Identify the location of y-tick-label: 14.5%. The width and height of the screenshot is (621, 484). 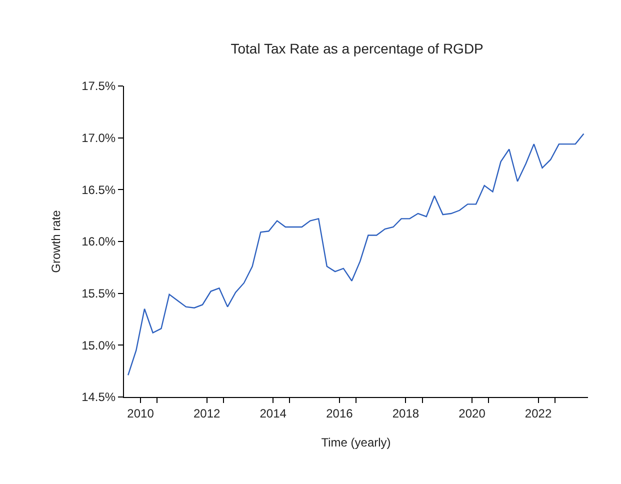
(99, 397).